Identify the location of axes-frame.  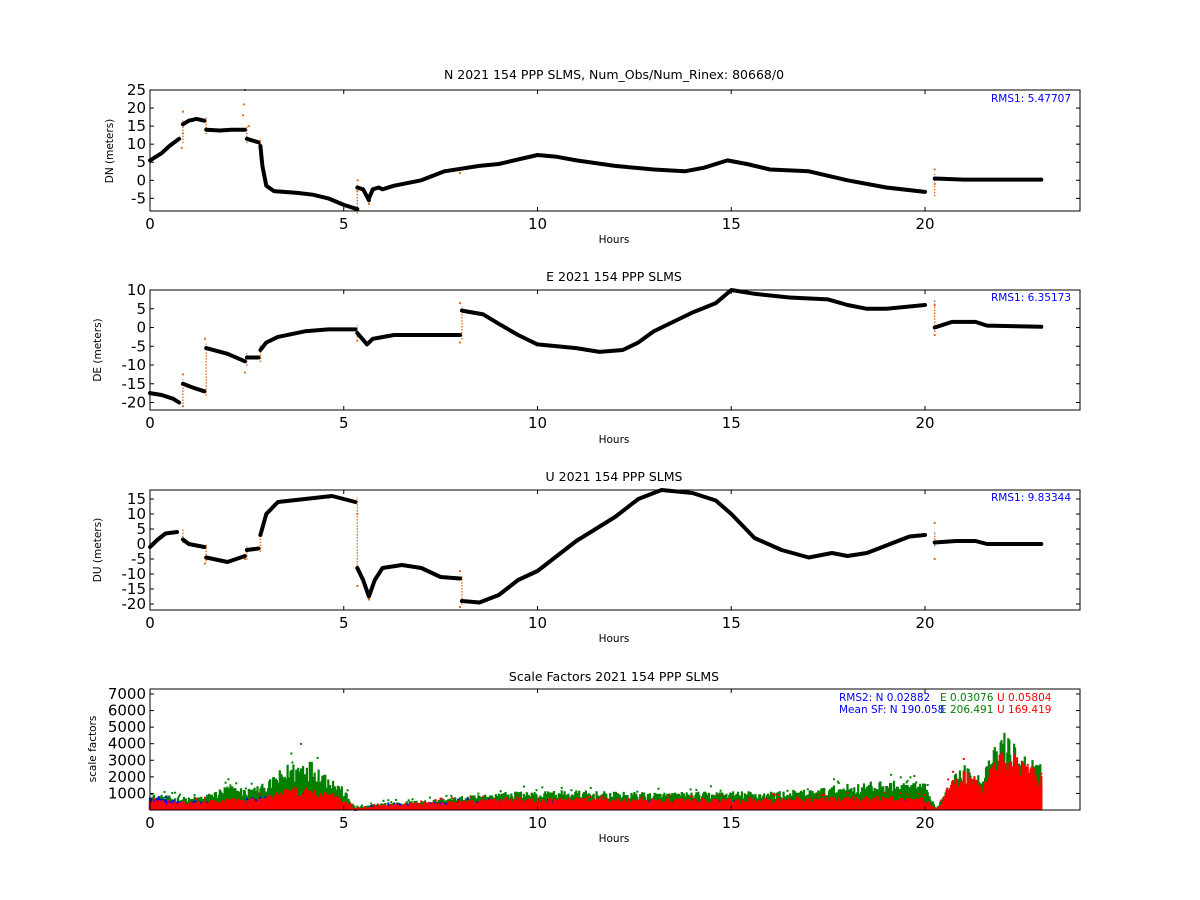
(615, 749).